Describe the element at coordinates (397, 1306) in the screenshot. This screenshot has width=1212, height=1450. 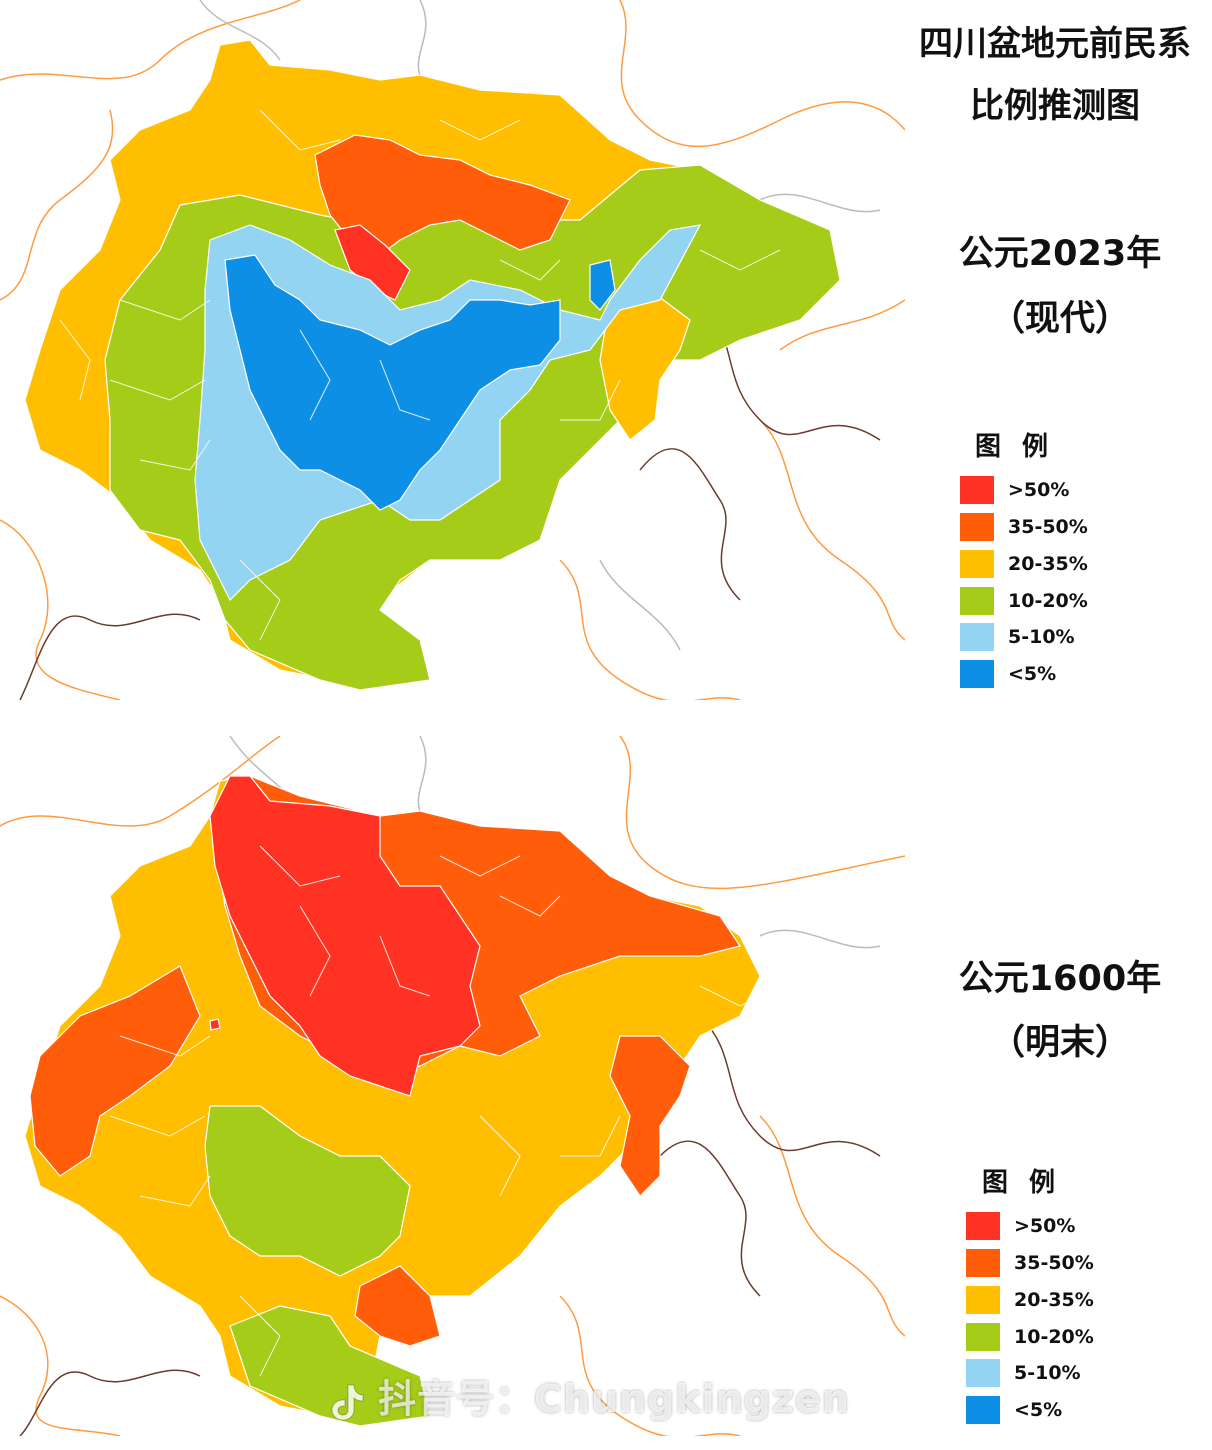
I see `region-35-50-south` at that location.